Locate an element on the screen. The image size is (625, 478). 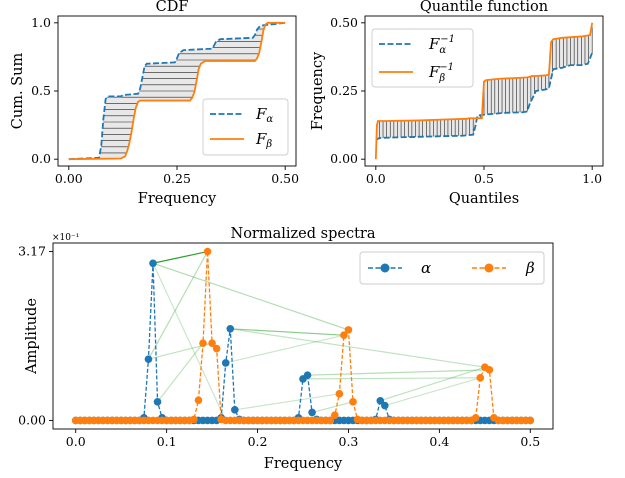
quantile-xtick-label: 1.0 is located at coordinates (592, 178).